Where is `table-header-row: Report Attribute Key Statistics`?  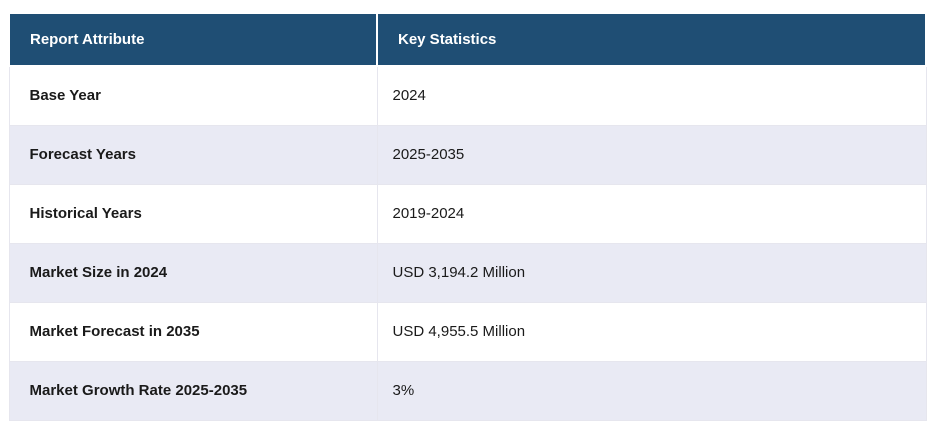 table-header-row: Report Attribute Key Statistics is located at coordinates (467, 39).